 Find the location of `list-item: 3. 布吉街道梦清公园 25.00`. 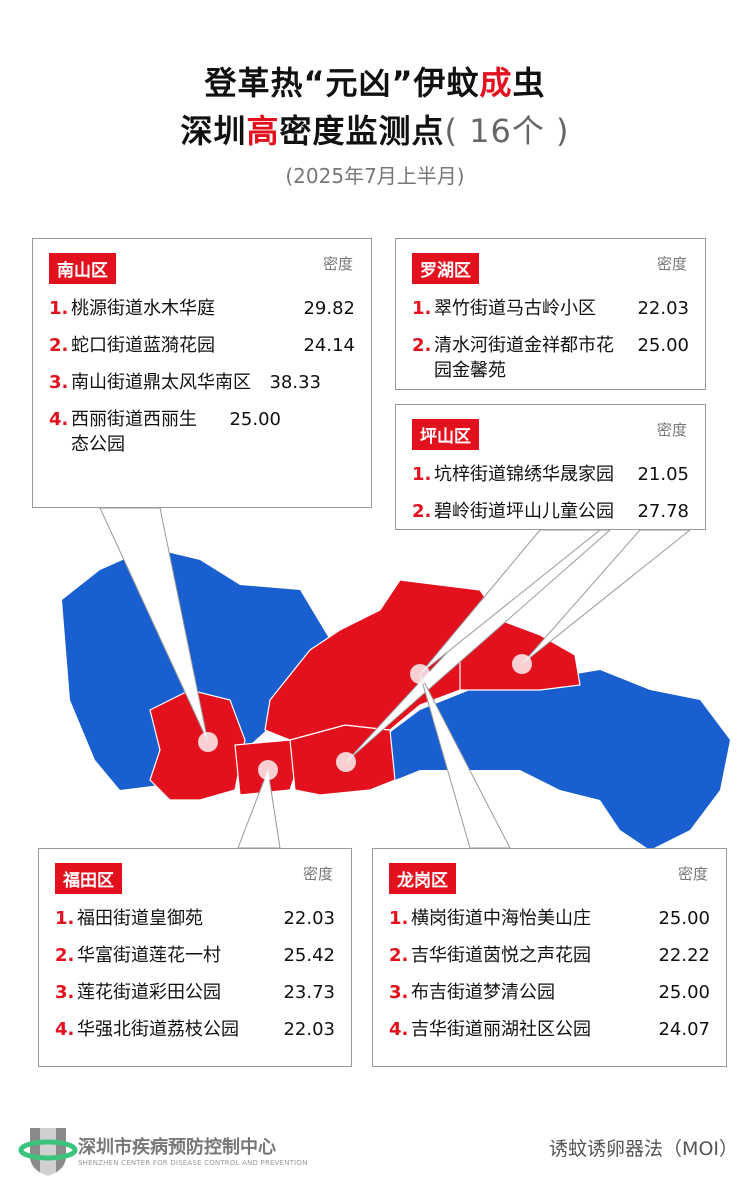

list-item: 3. 布吉街道梦清公园 25.00 is located at coordinates (549, 992).